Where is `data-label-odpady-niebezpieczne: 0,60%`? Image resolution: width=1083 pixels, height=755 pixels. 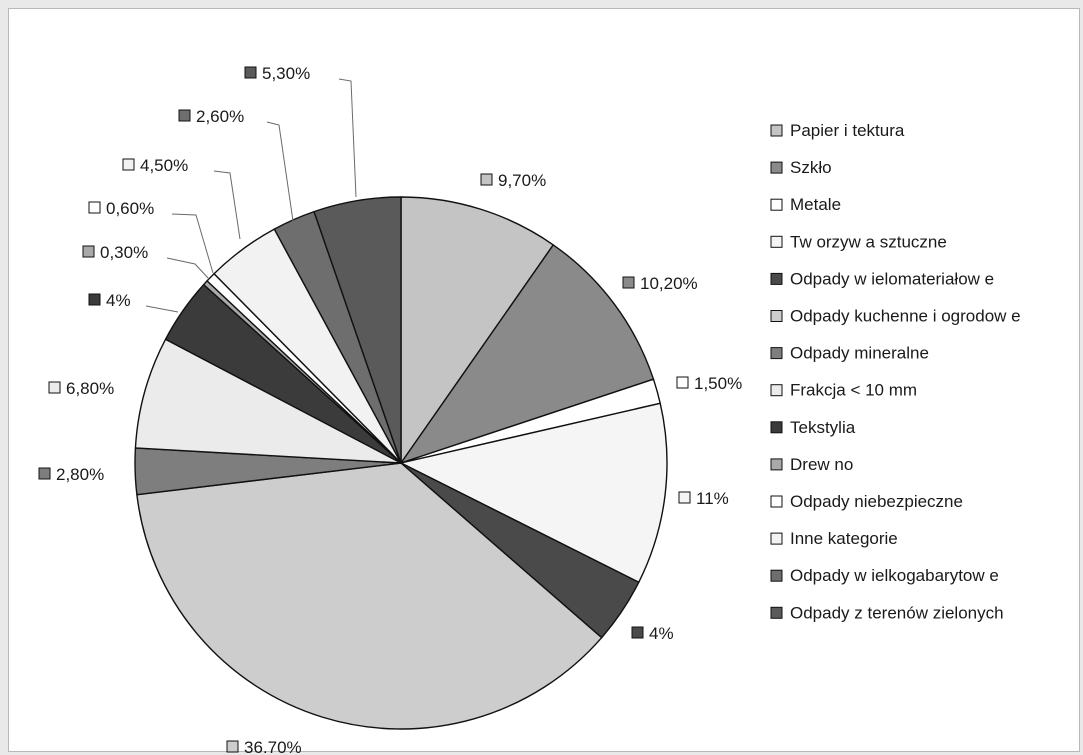 data-label-odpady-niebezpieczne: 0,60% is located at coordinates (130, 208).